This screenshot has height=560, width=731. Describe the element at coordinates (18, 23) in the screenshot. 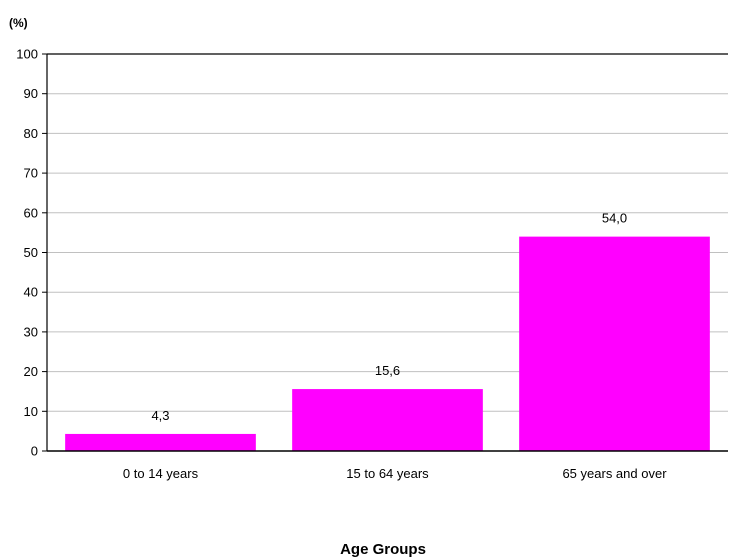

I see `y-unit-label: (%)` at that location.